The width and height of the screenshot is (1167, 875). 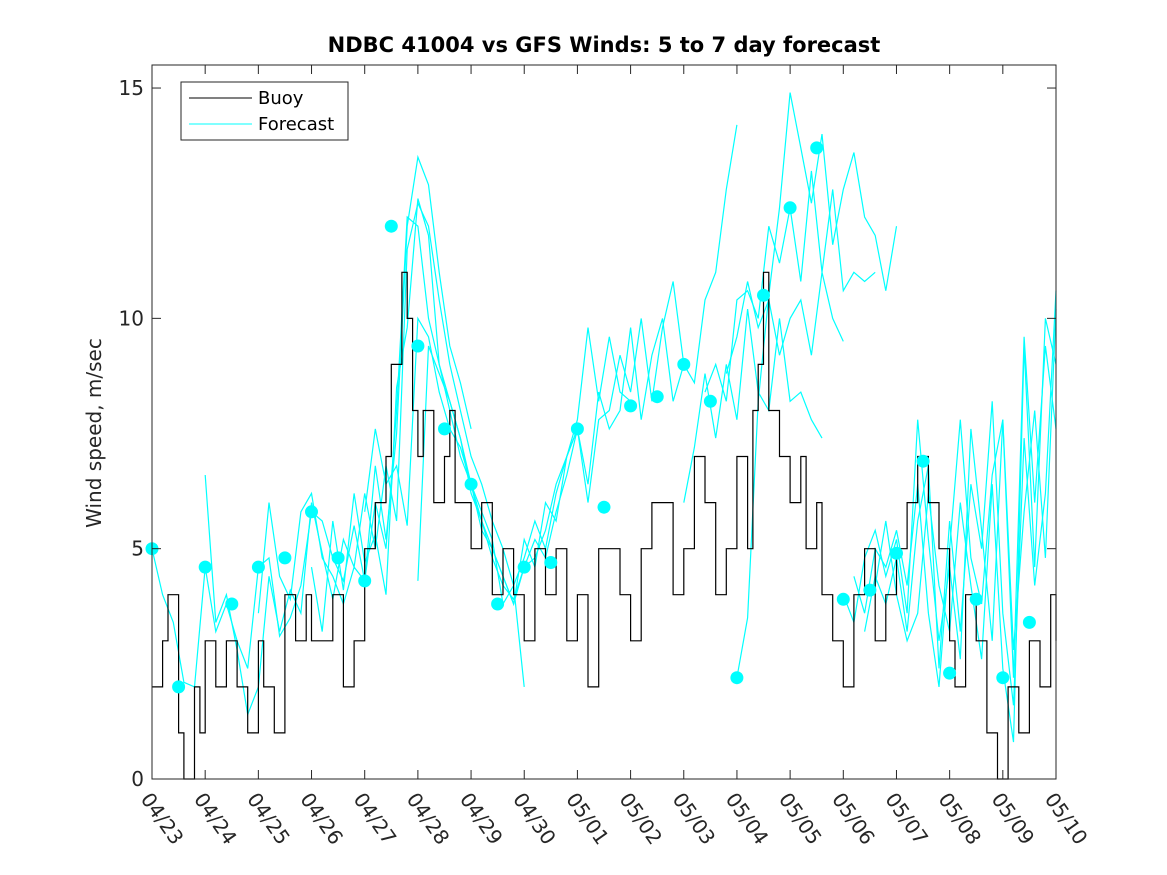 I want to click on x-tick-label: 04/30, so click(x=534, y=818).